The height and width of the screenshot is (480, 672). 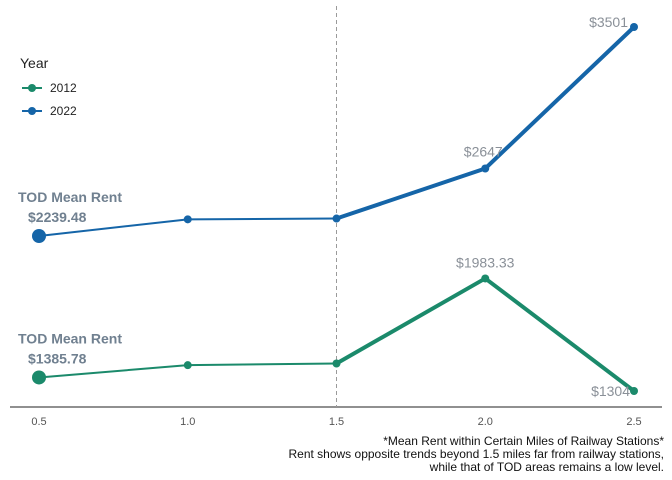 I want to click on legend-key-point-2012, so click(x=32, y=88).